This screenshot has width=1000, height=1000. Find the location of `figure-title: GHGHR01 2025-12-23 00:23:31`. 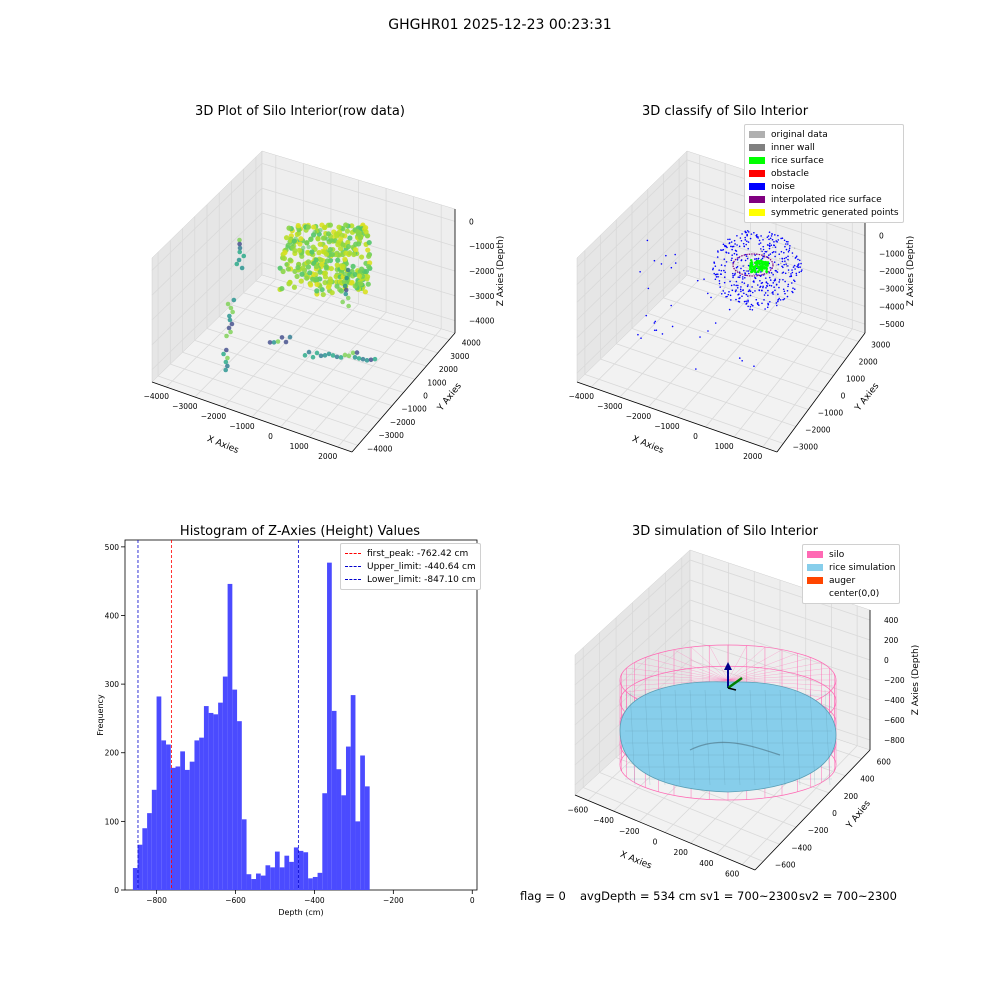

figure-title: GHGHR01 2025-12-23 00:23:31 is located at coordinates (500, 25).